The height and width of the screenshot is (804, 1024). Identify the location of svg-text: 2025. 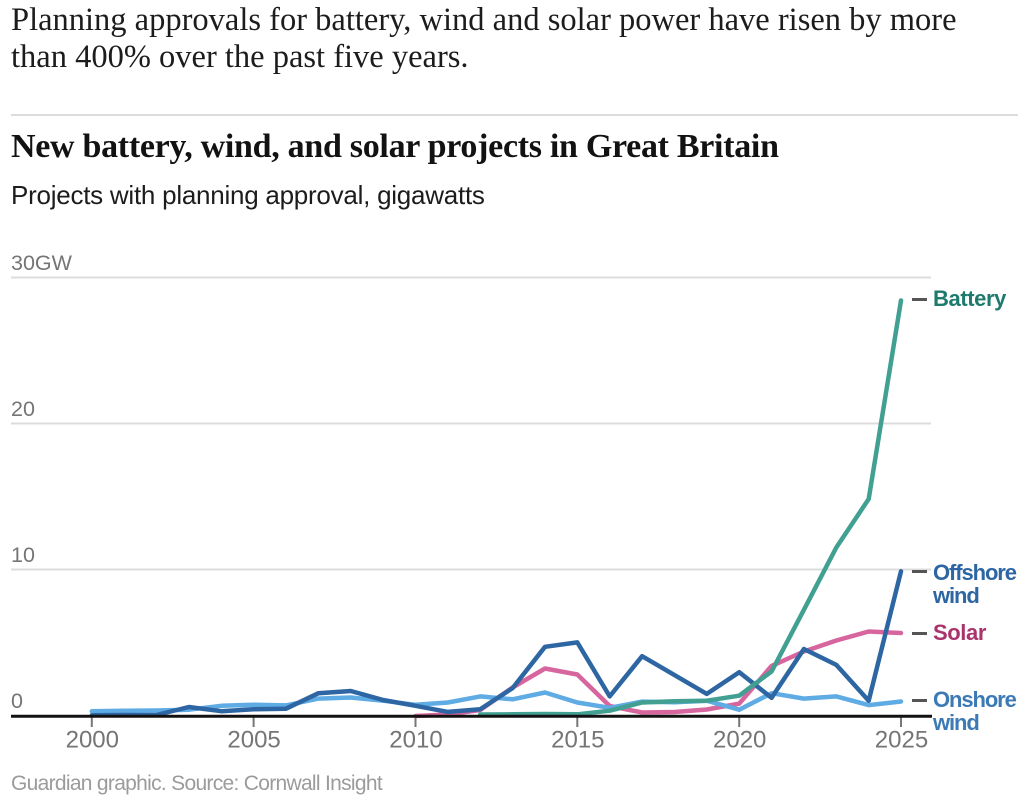
(901, 740).